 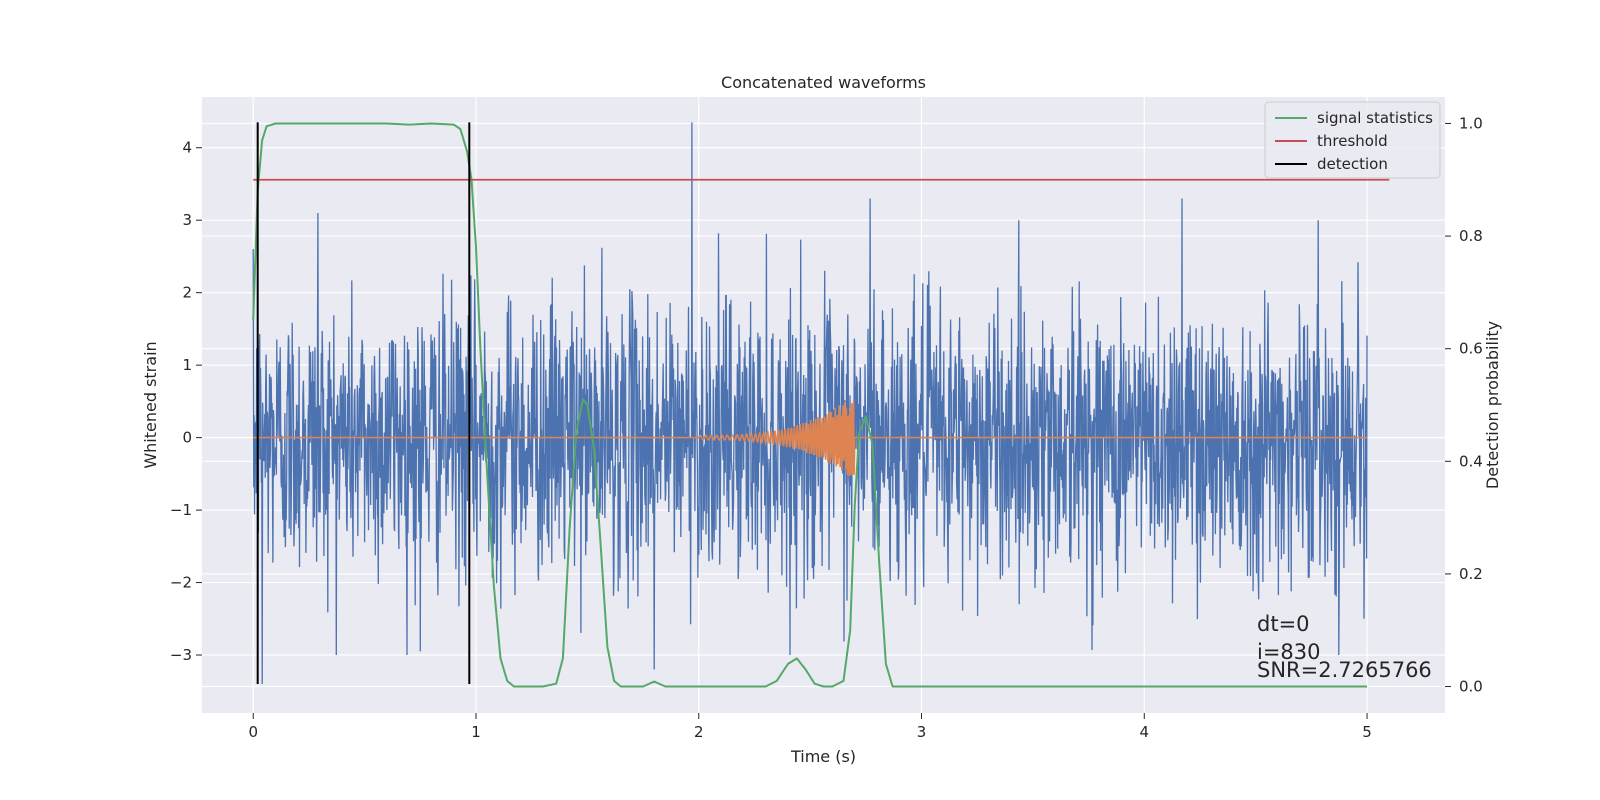 What do you see at coordinates (181, 655) in the screenshot?
I see `y-tick-label: −3` at bounding box center [181, 655].